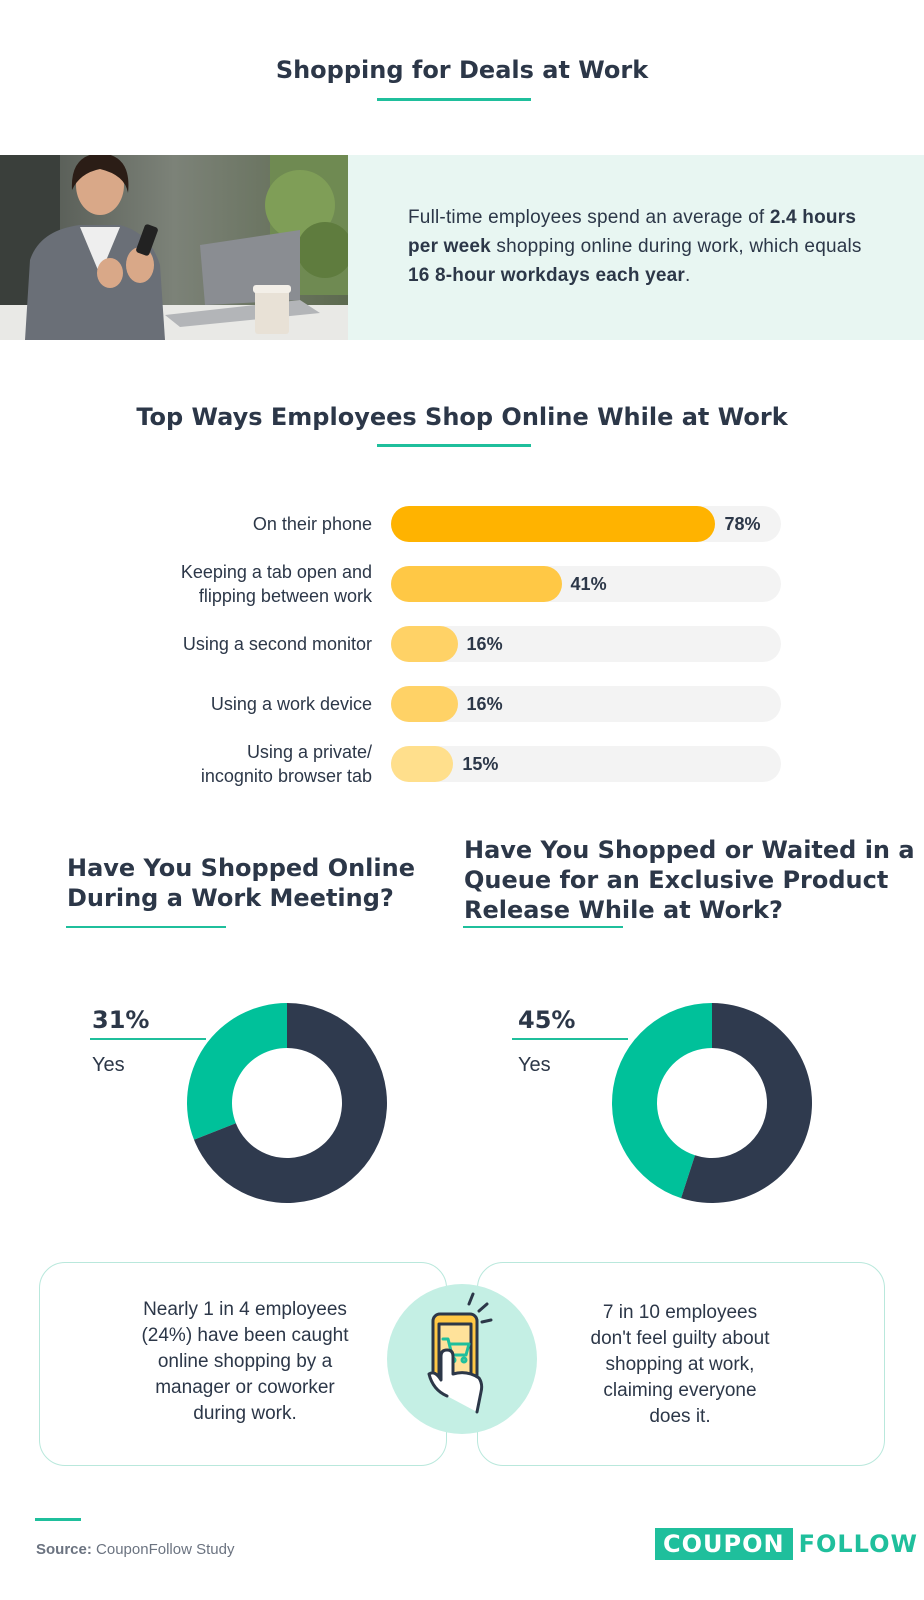 The width and height of the screenshot is (924, 1600). I want to click on bar-track: 41%, so click(586, 584).